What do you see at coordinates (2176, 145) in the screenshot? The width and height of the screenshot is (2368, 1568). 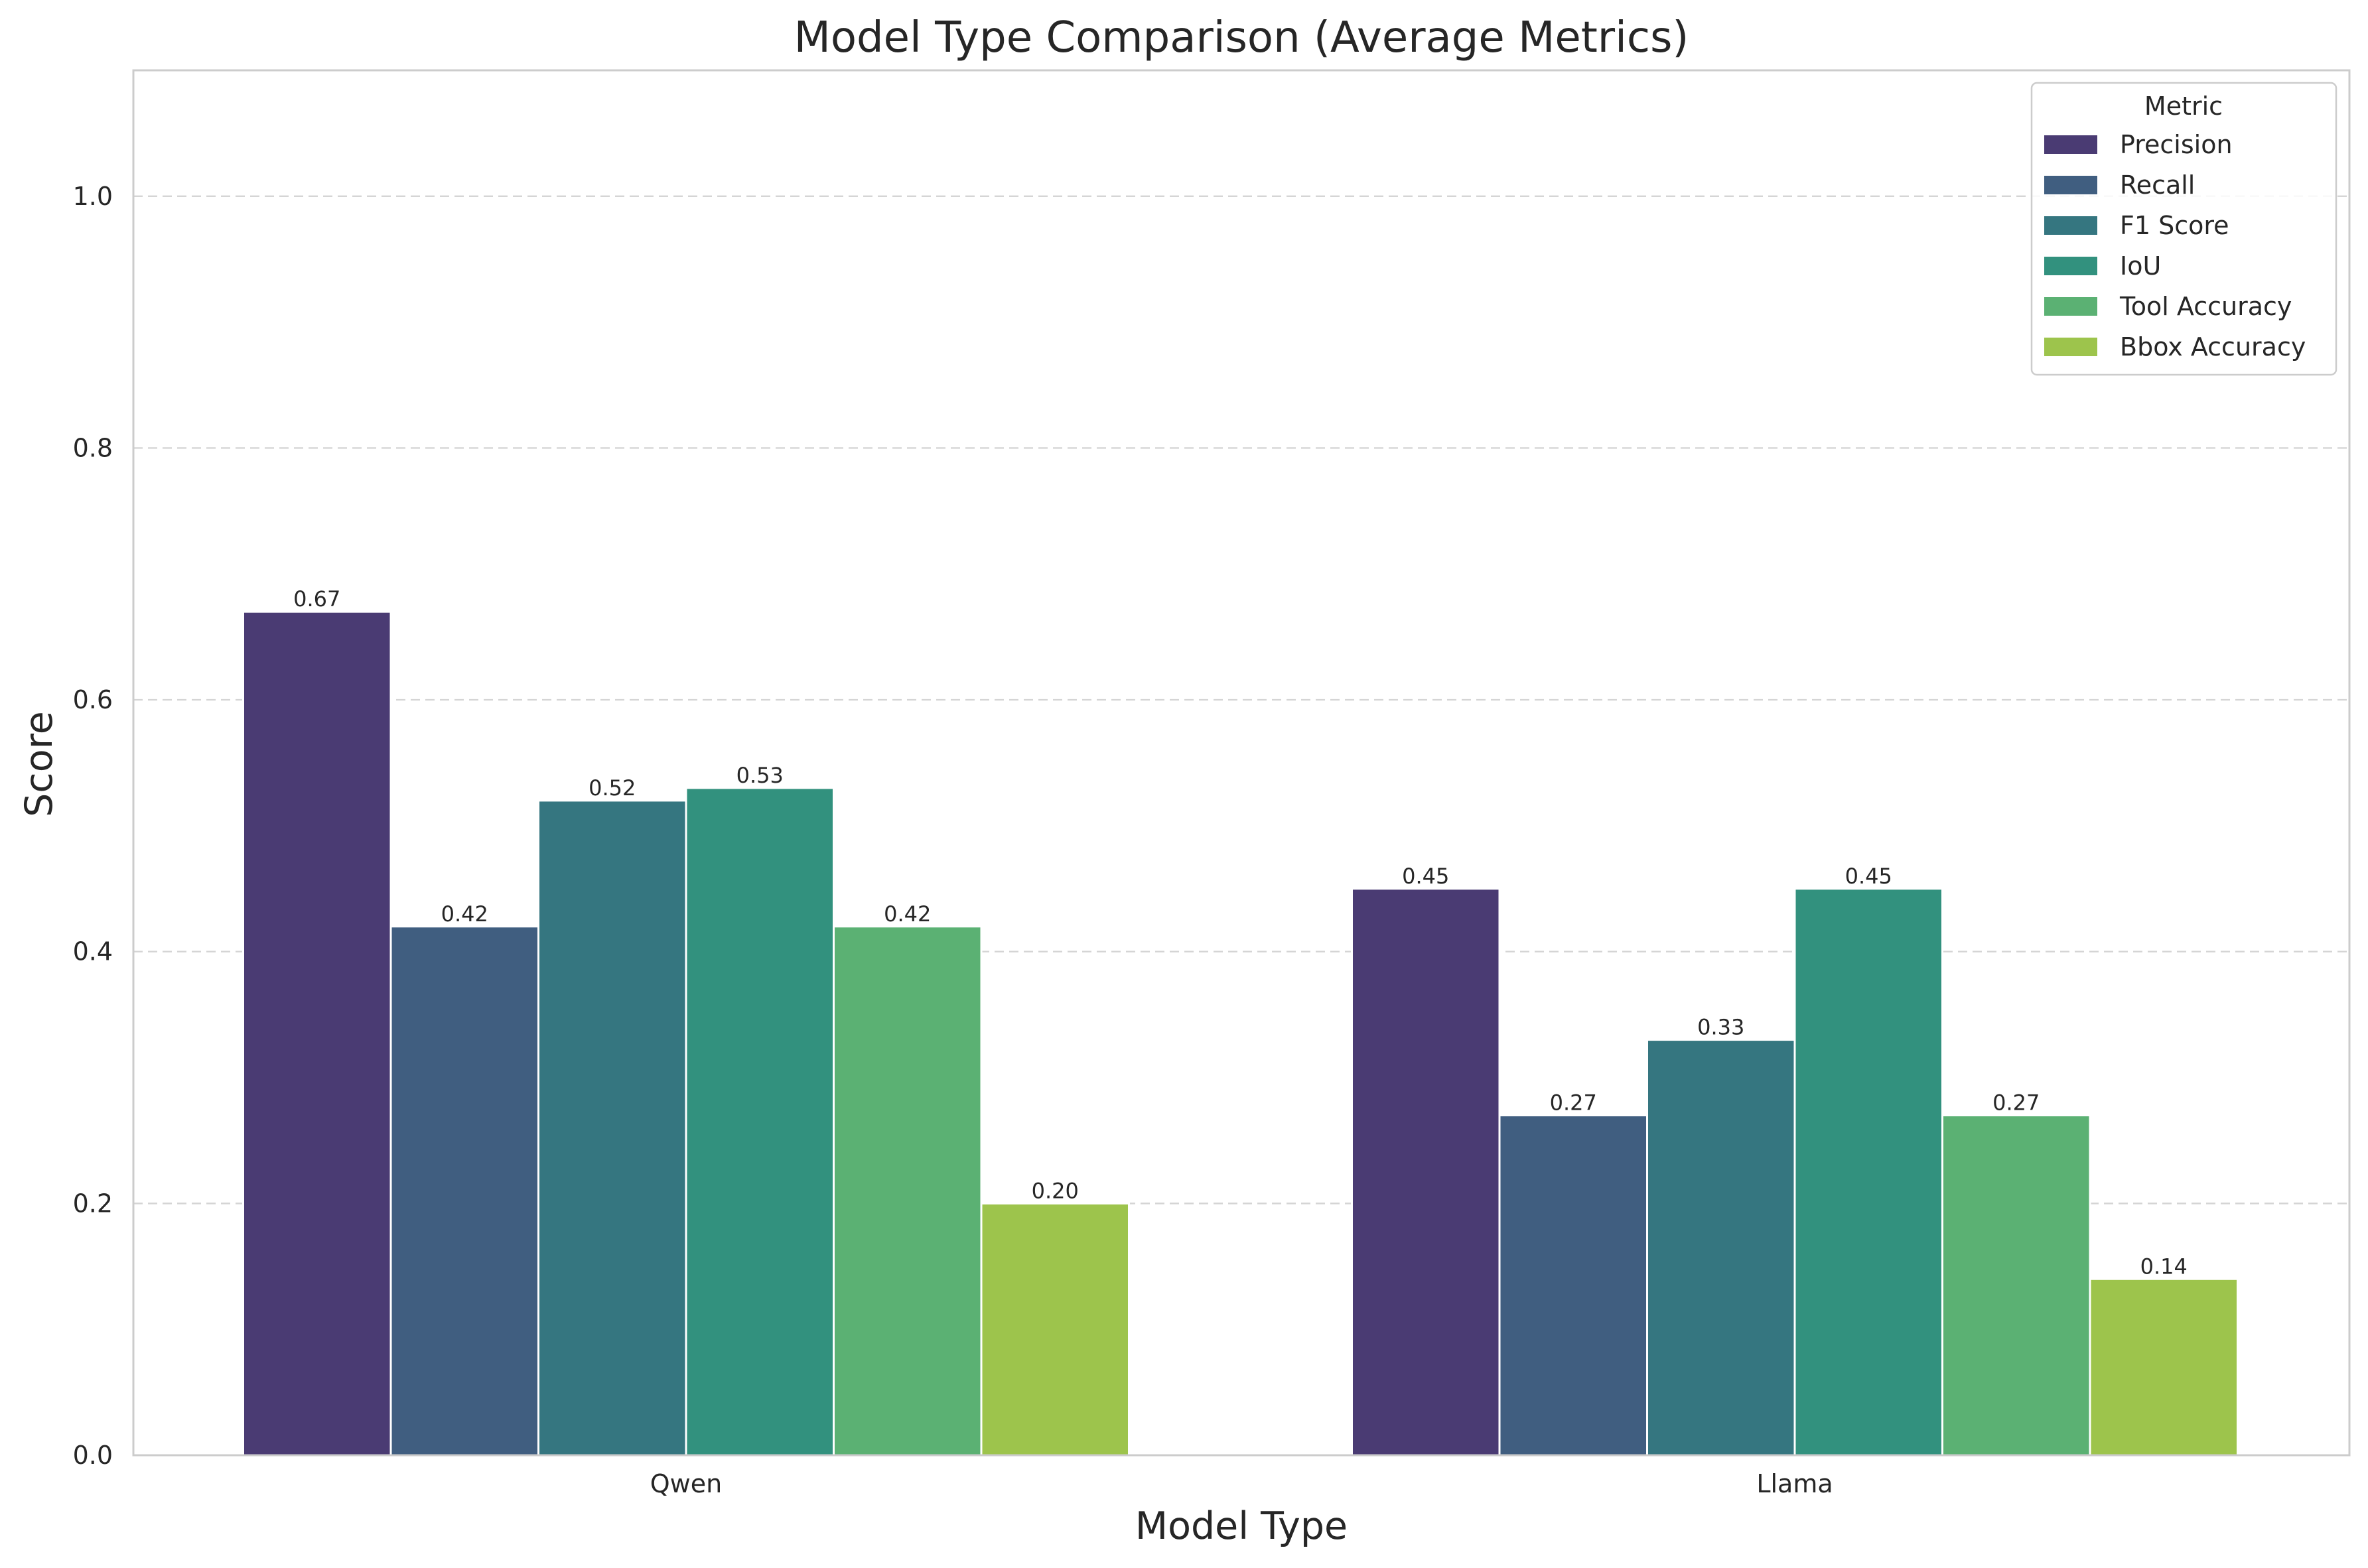 I see `legend-label-precision: Precision` at bounding box center [2176, 145].